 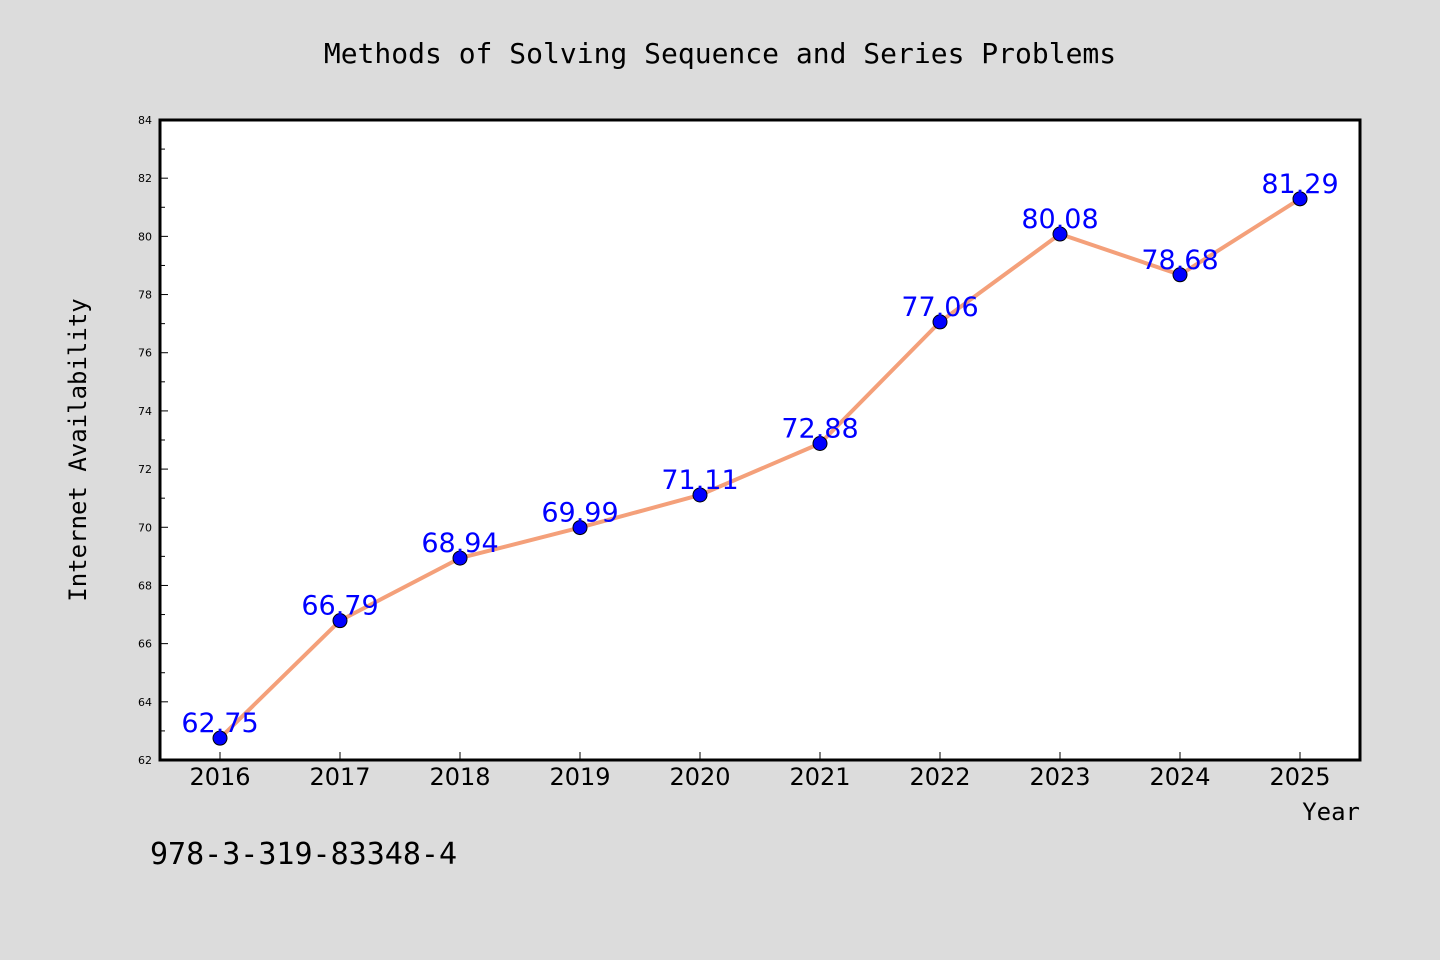 I want to click on data-label: 80.08, so click(x=1059, y=219).